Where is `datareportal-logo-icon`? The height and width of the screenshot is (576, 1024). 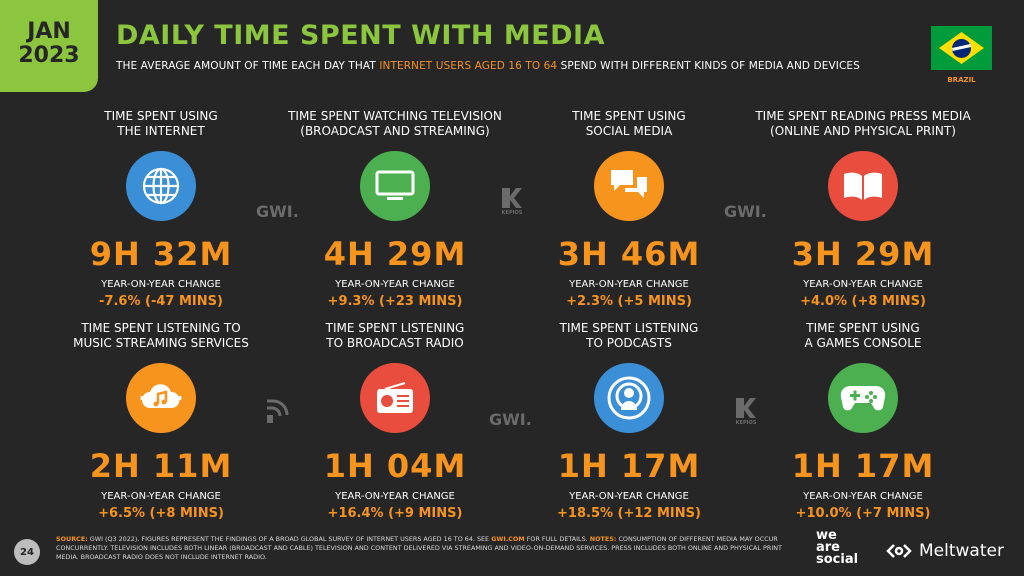
datareportal-logo-icon is located at coordinates (279, 414).